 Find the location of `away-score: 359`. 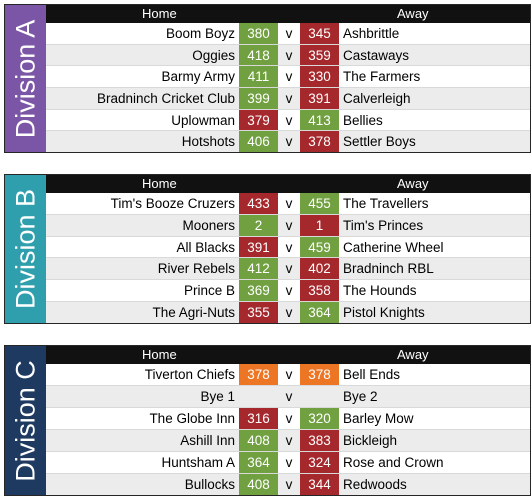

away-score: 359 is located at coordinates (319, 55).